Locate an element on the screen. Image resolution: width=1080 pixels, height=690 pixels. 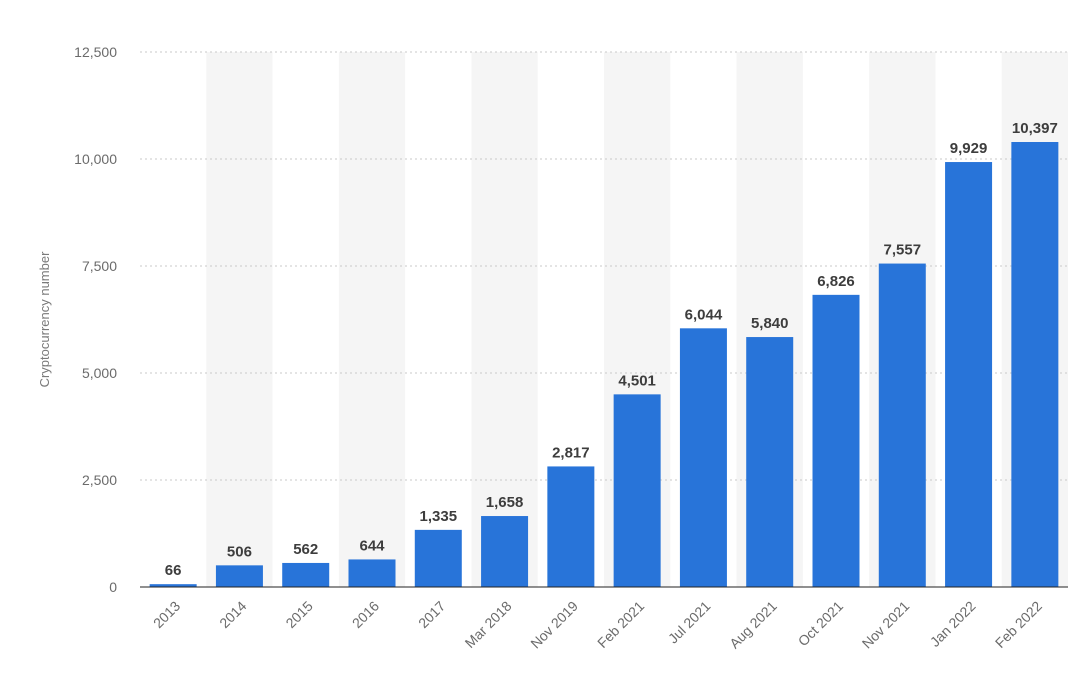
y-axis-ticks: 0 2,500 5,000 7,500 10,000 12,500 is located at coordinates (95, 319).